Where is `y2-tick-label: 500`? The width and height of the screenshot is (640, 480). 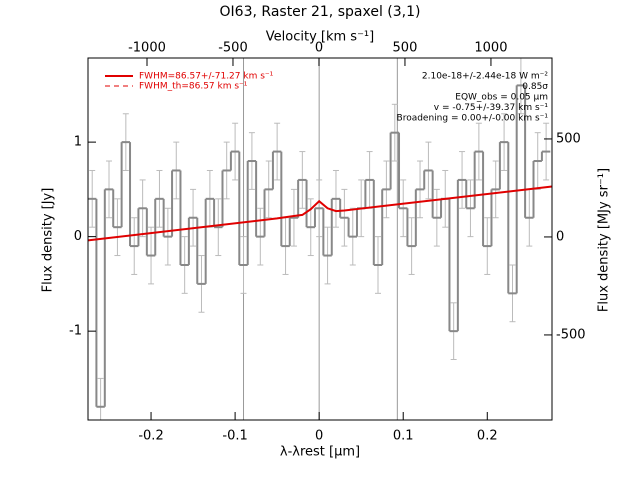
y2-tick-label: 500 is located at coordinates (568, 138).